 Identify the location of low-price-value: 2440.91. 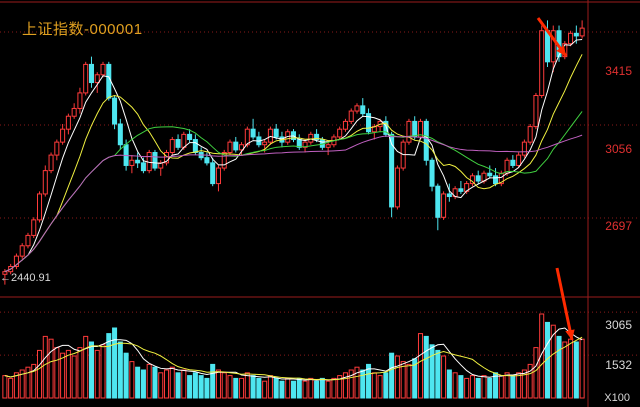
(31, 278).